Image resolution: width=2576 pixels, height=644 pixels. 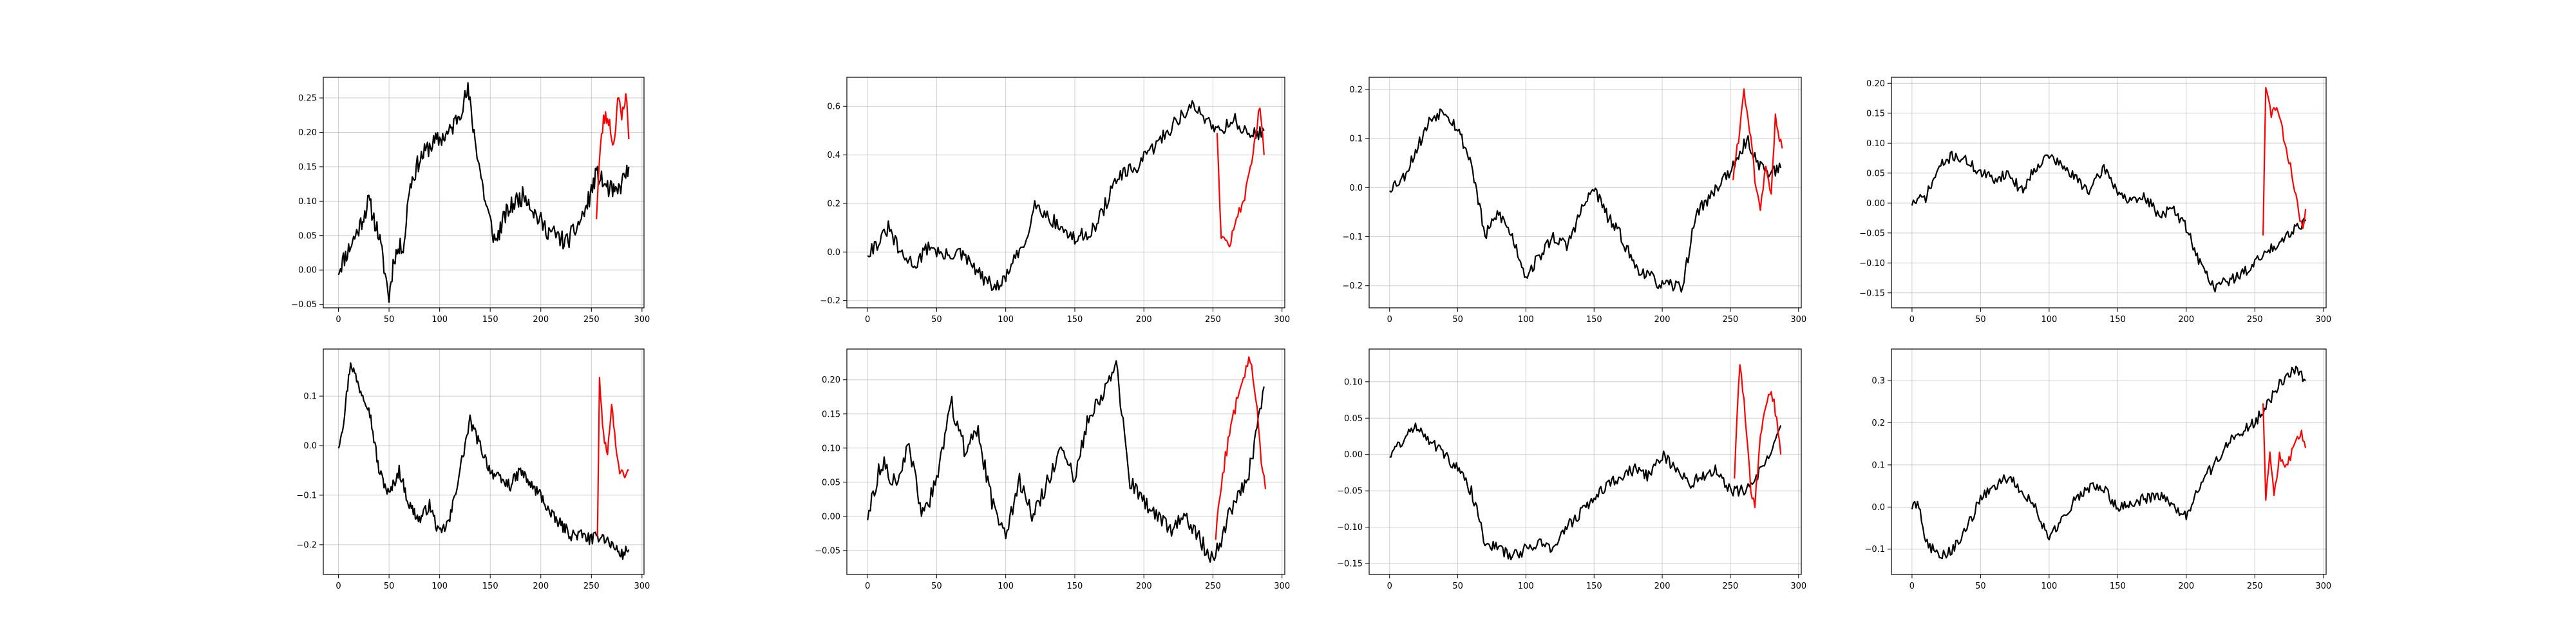 I want to click on chart-panel-3: 0 50 100 150 200 250 300 −0.2 −0.1 0.0 0.1 0.2, so click(x=1574, y=201).